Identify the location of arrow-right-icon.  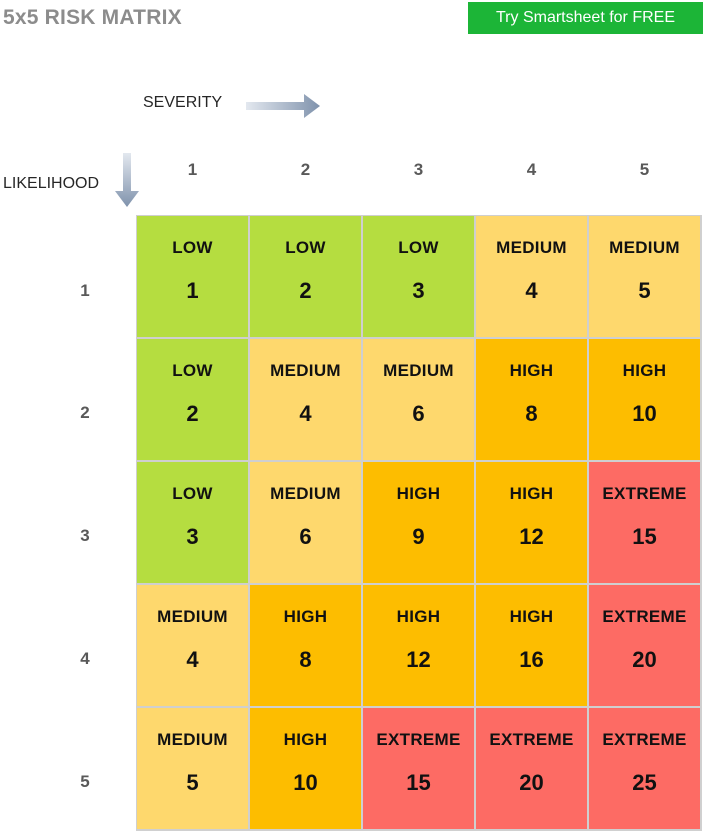
(283, 106).